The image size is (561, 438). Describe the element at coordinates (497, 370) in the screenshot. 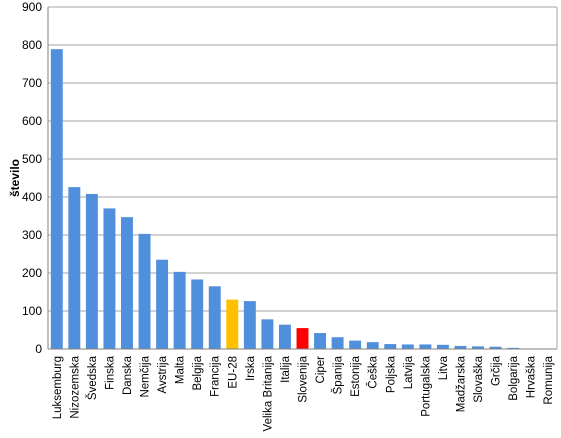

I see `x-tick-label: Grčija` at that location.